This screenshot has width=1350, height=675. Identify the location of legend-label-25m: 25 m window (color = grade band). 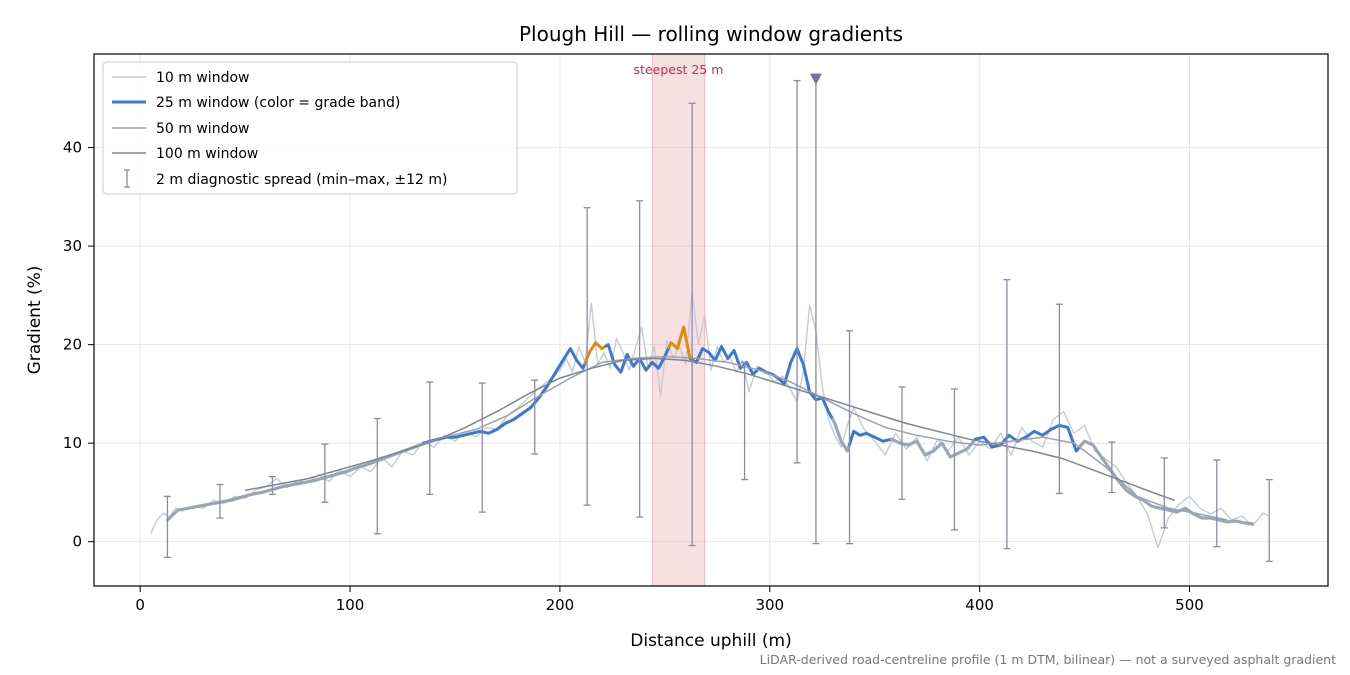
(278, 103).